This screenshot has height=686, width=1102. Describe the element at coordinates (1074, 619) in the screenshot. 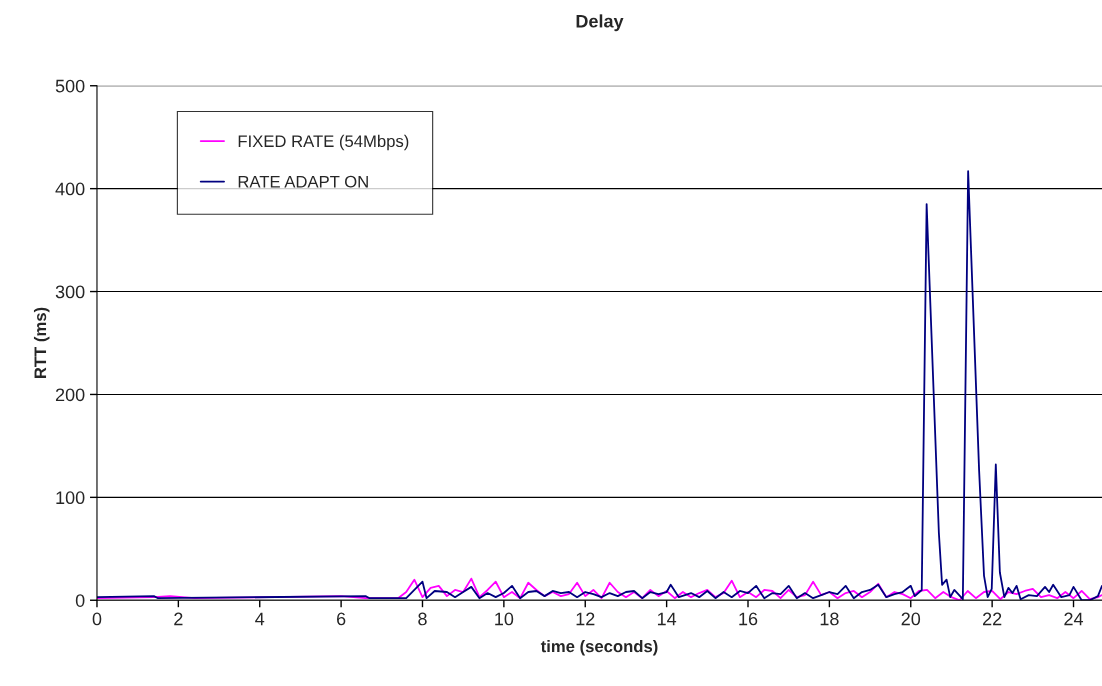

I see `x-tick-label: 24` at that location.